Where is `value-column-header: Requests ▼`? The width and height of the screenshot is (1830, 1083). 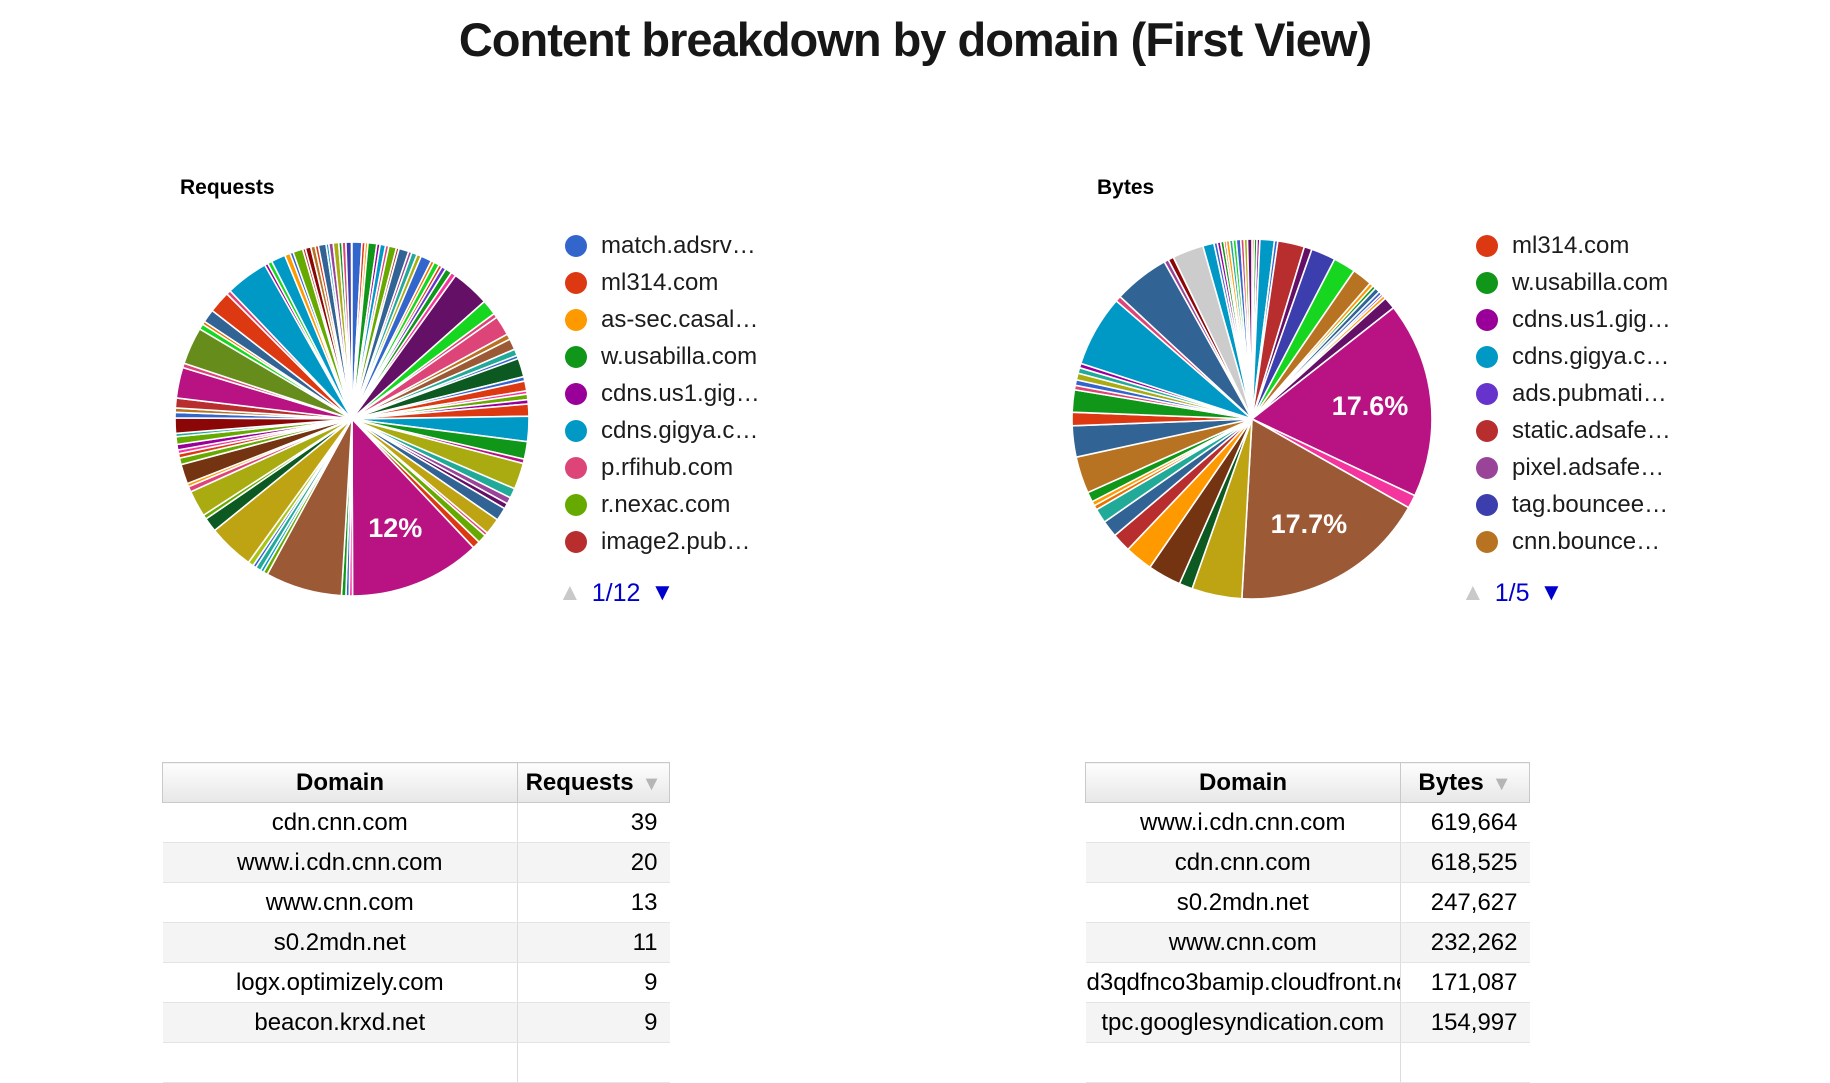 value-column-header: Requests ▼ is located at coordinates (593, 782).